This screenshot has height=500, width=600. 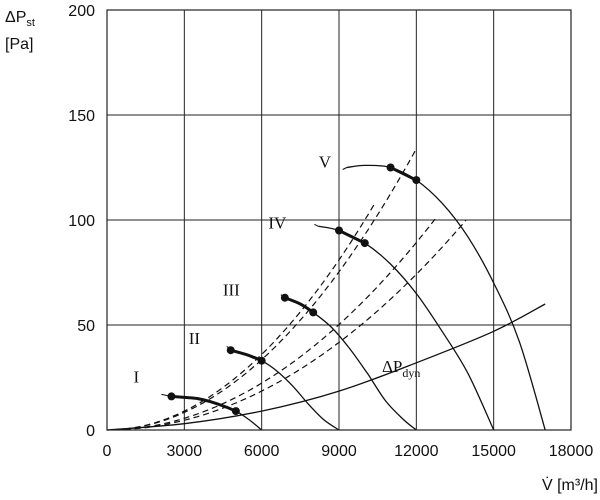 I want to click on x-tick-label: 9000, so click(x=339, y=451).